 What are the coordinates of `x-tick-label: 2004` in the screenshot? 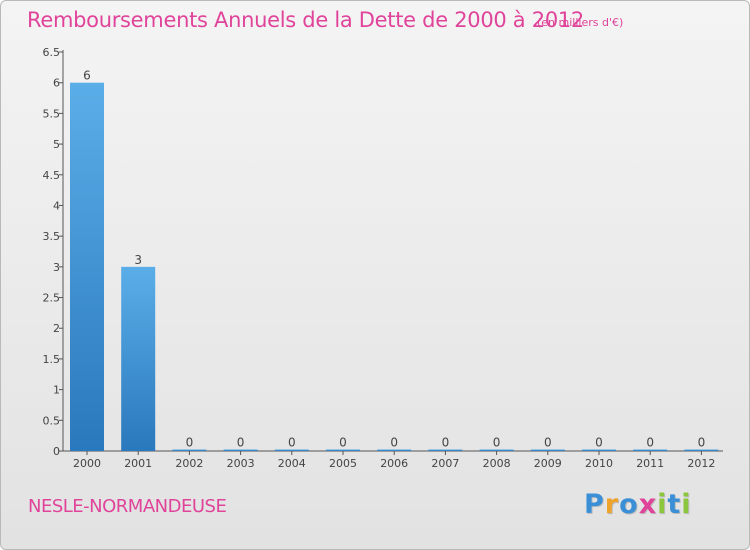 It's located at (292, 463).